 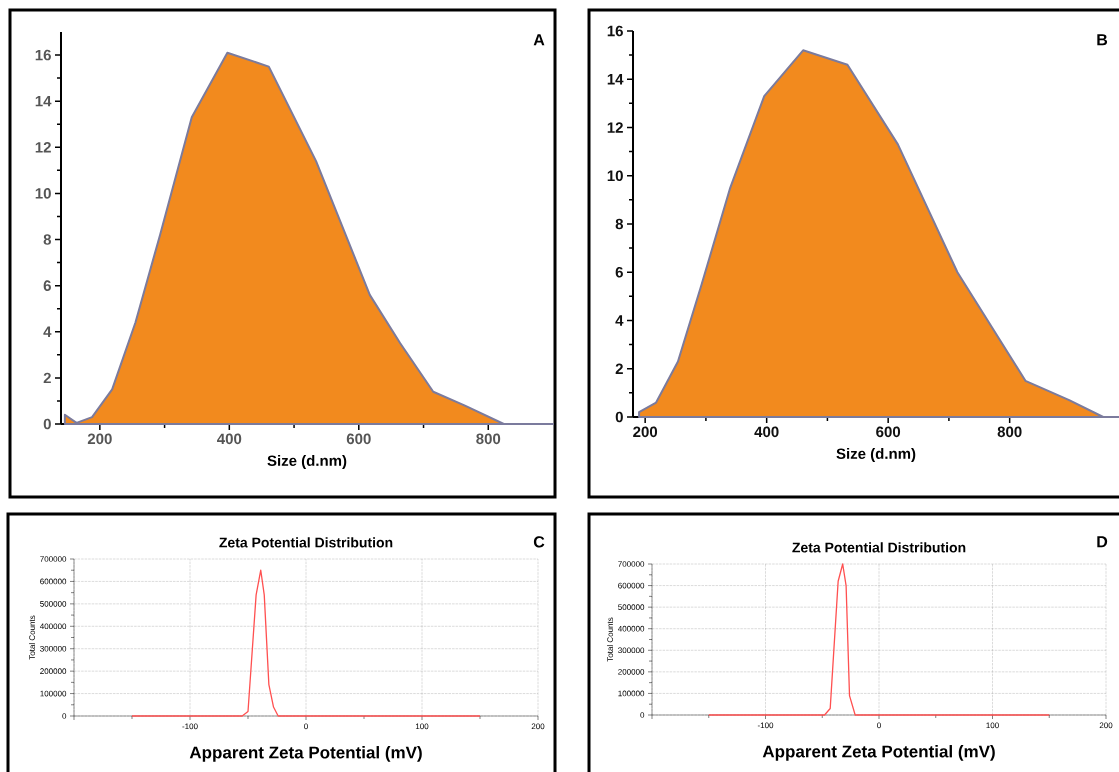 I want to click on text: C, so click(x=539, y=542).